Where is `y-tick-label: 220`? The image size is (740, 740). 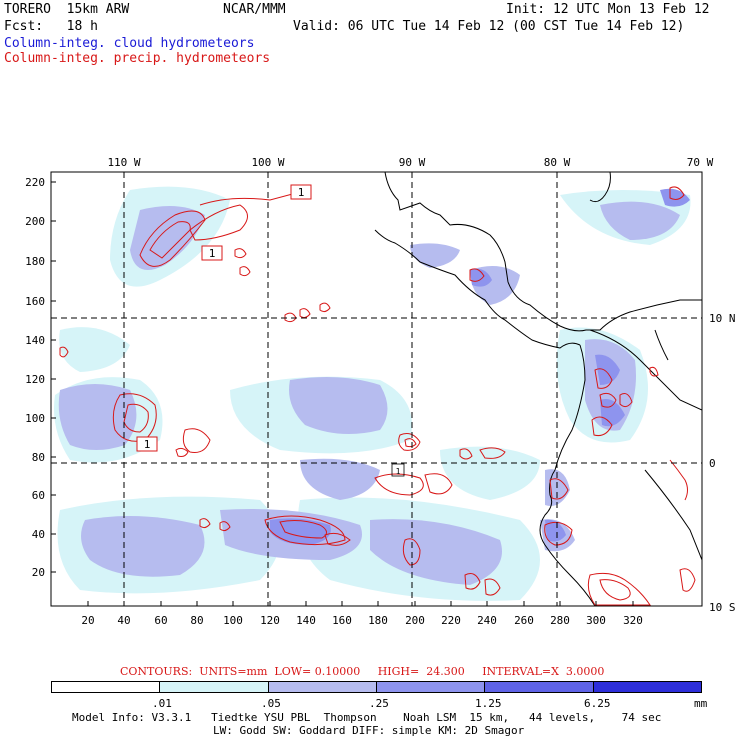 y-tick-label: 220 is located at coordinates (35, 182).